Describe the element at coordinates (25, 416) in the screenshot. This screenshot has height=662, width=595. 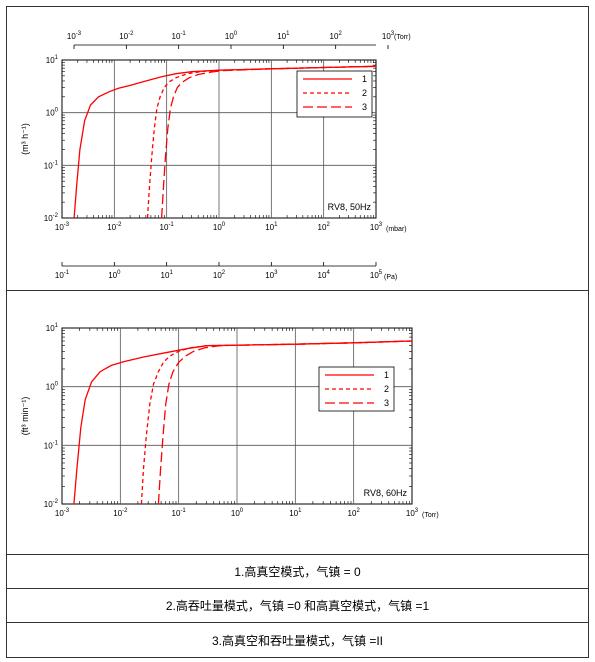
I see `y-axis-label: (ft³ min⁻¹)` at that location.